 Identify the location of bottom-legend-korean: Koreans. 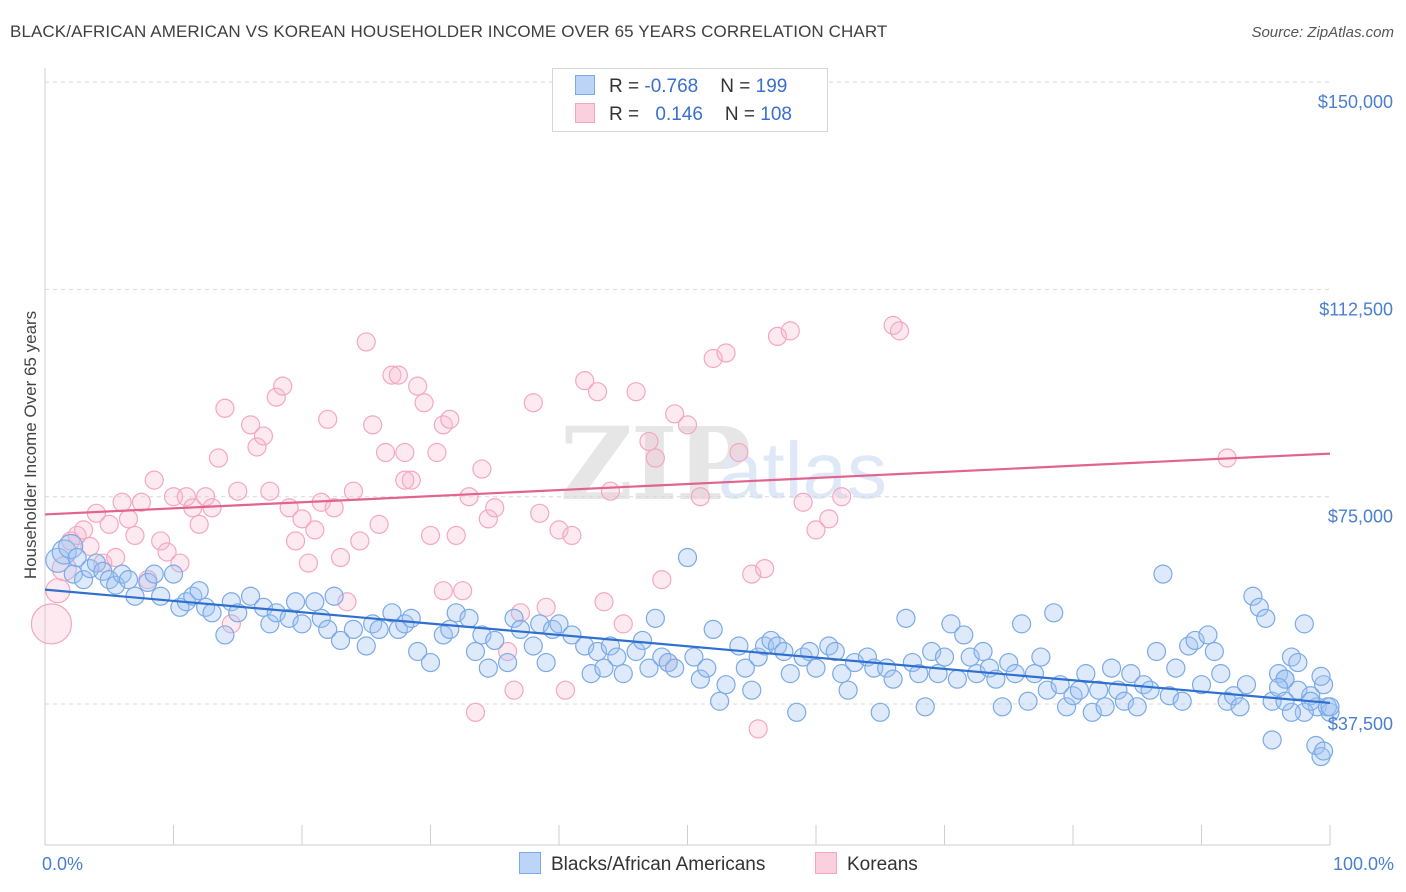
(866, 864).